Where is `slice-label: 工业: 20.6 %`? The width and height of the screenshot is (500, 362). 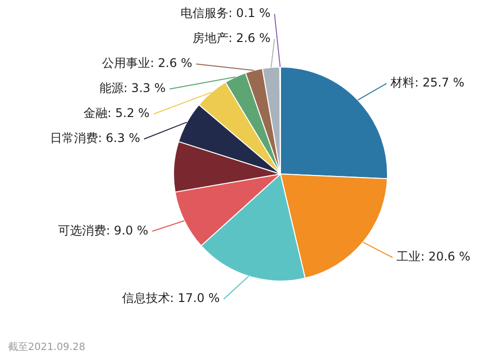 slice-label: 工业: 20.6 % is located at coordinates (433, 257).